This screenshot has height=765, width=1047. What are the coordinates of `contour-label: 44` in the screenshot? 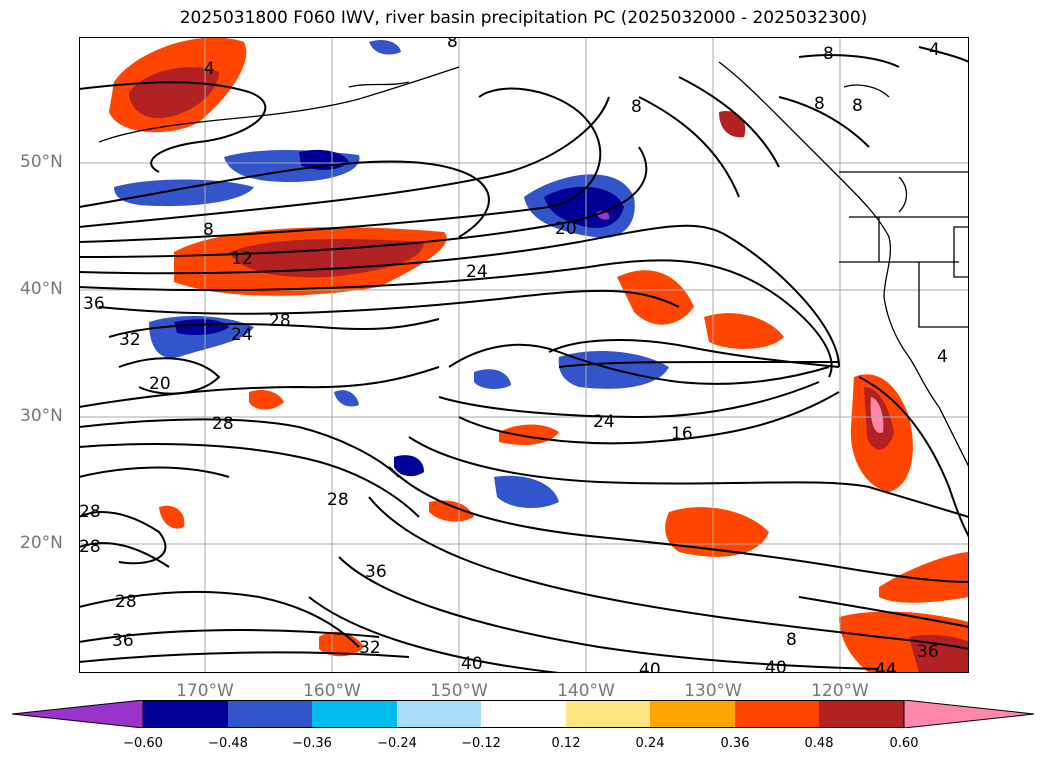 It's located at (886, 666).